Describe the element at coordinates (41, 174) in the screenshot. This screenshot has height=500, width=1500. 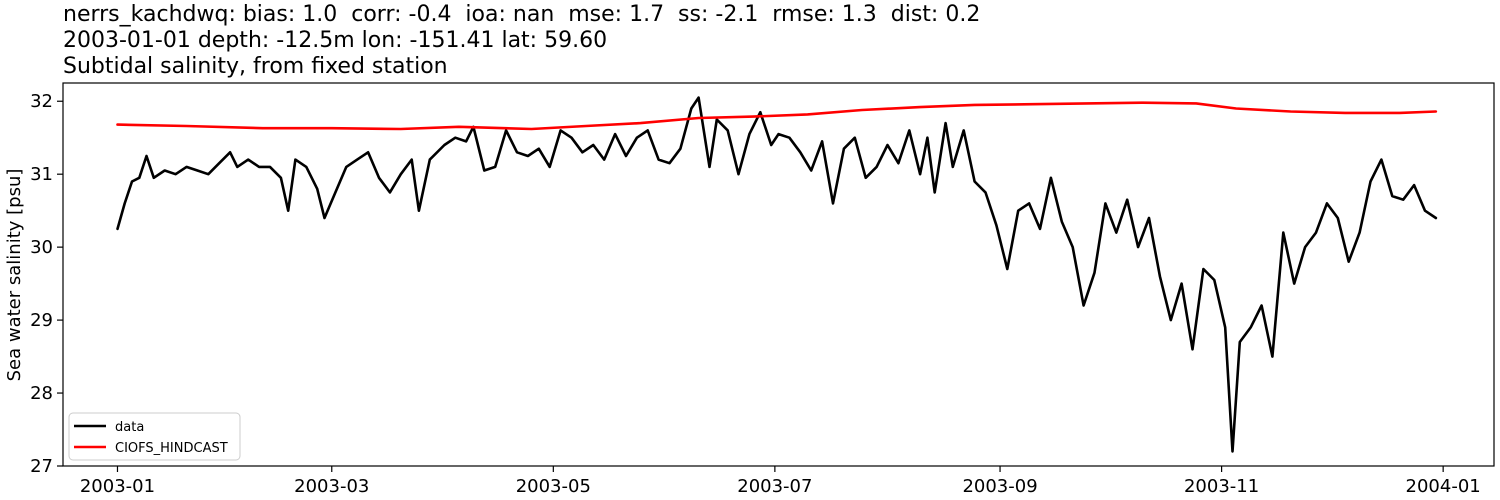
I see `y-tick-label-4: 31` at that location.